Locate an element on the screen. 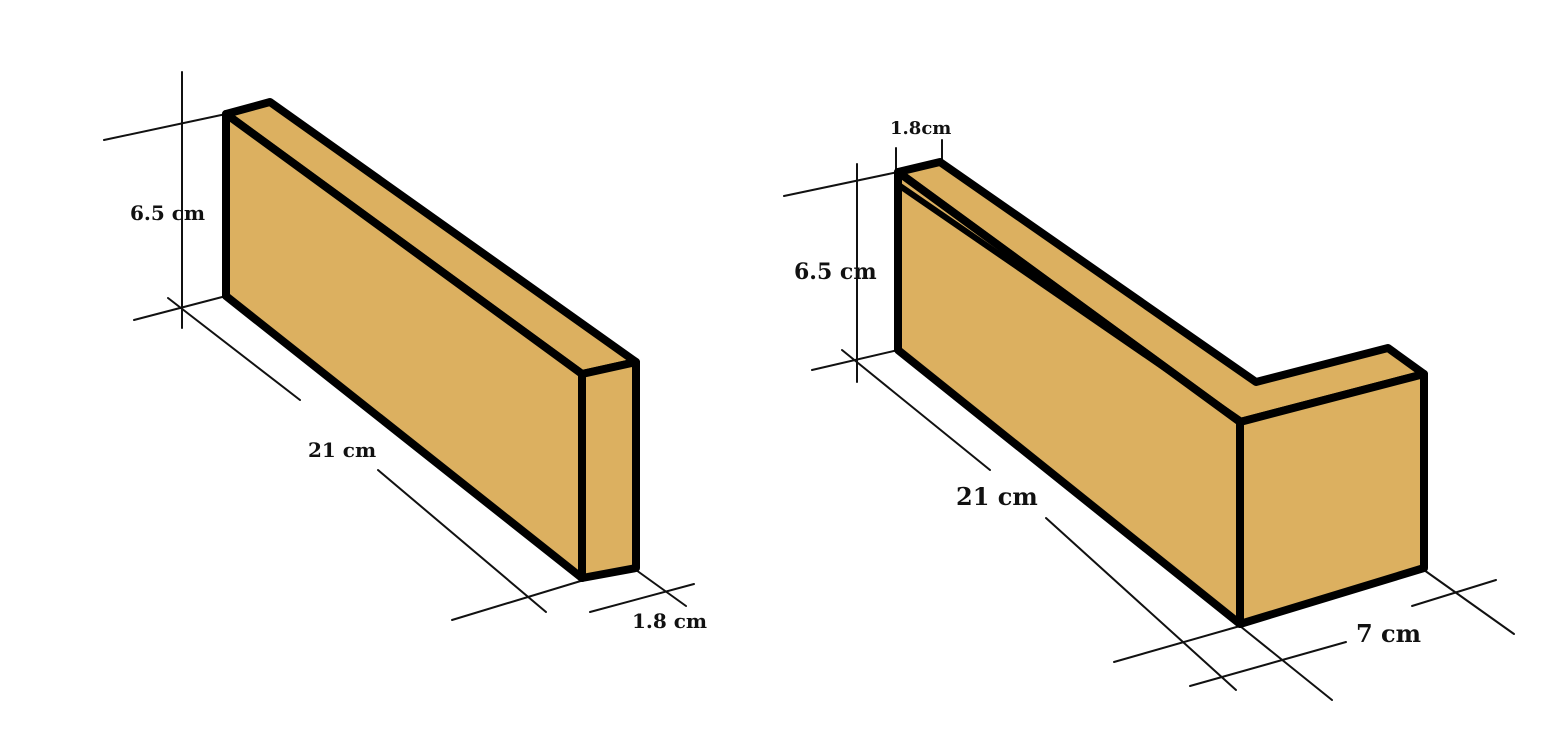  left-depth-extension-line is located at coordinates (661, 588).